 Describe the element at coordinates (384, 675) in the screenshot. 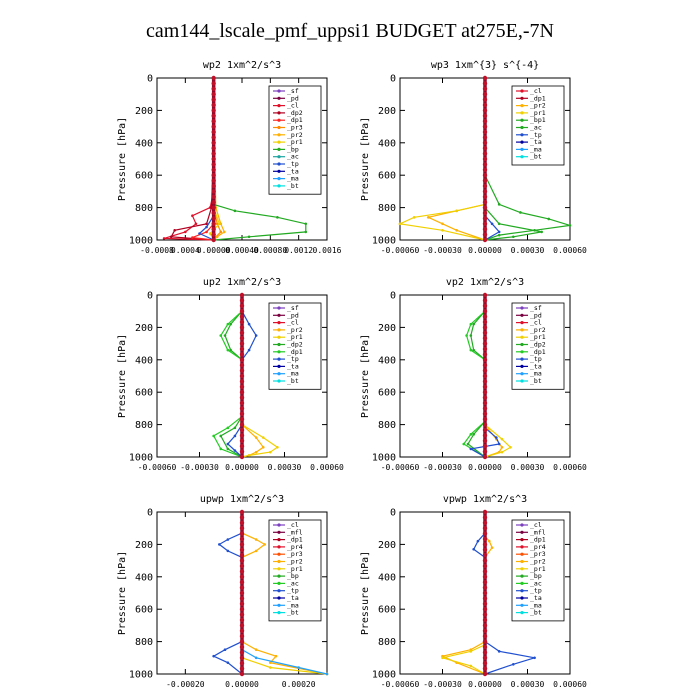

I see `y-tick-label: 1000` at that location.